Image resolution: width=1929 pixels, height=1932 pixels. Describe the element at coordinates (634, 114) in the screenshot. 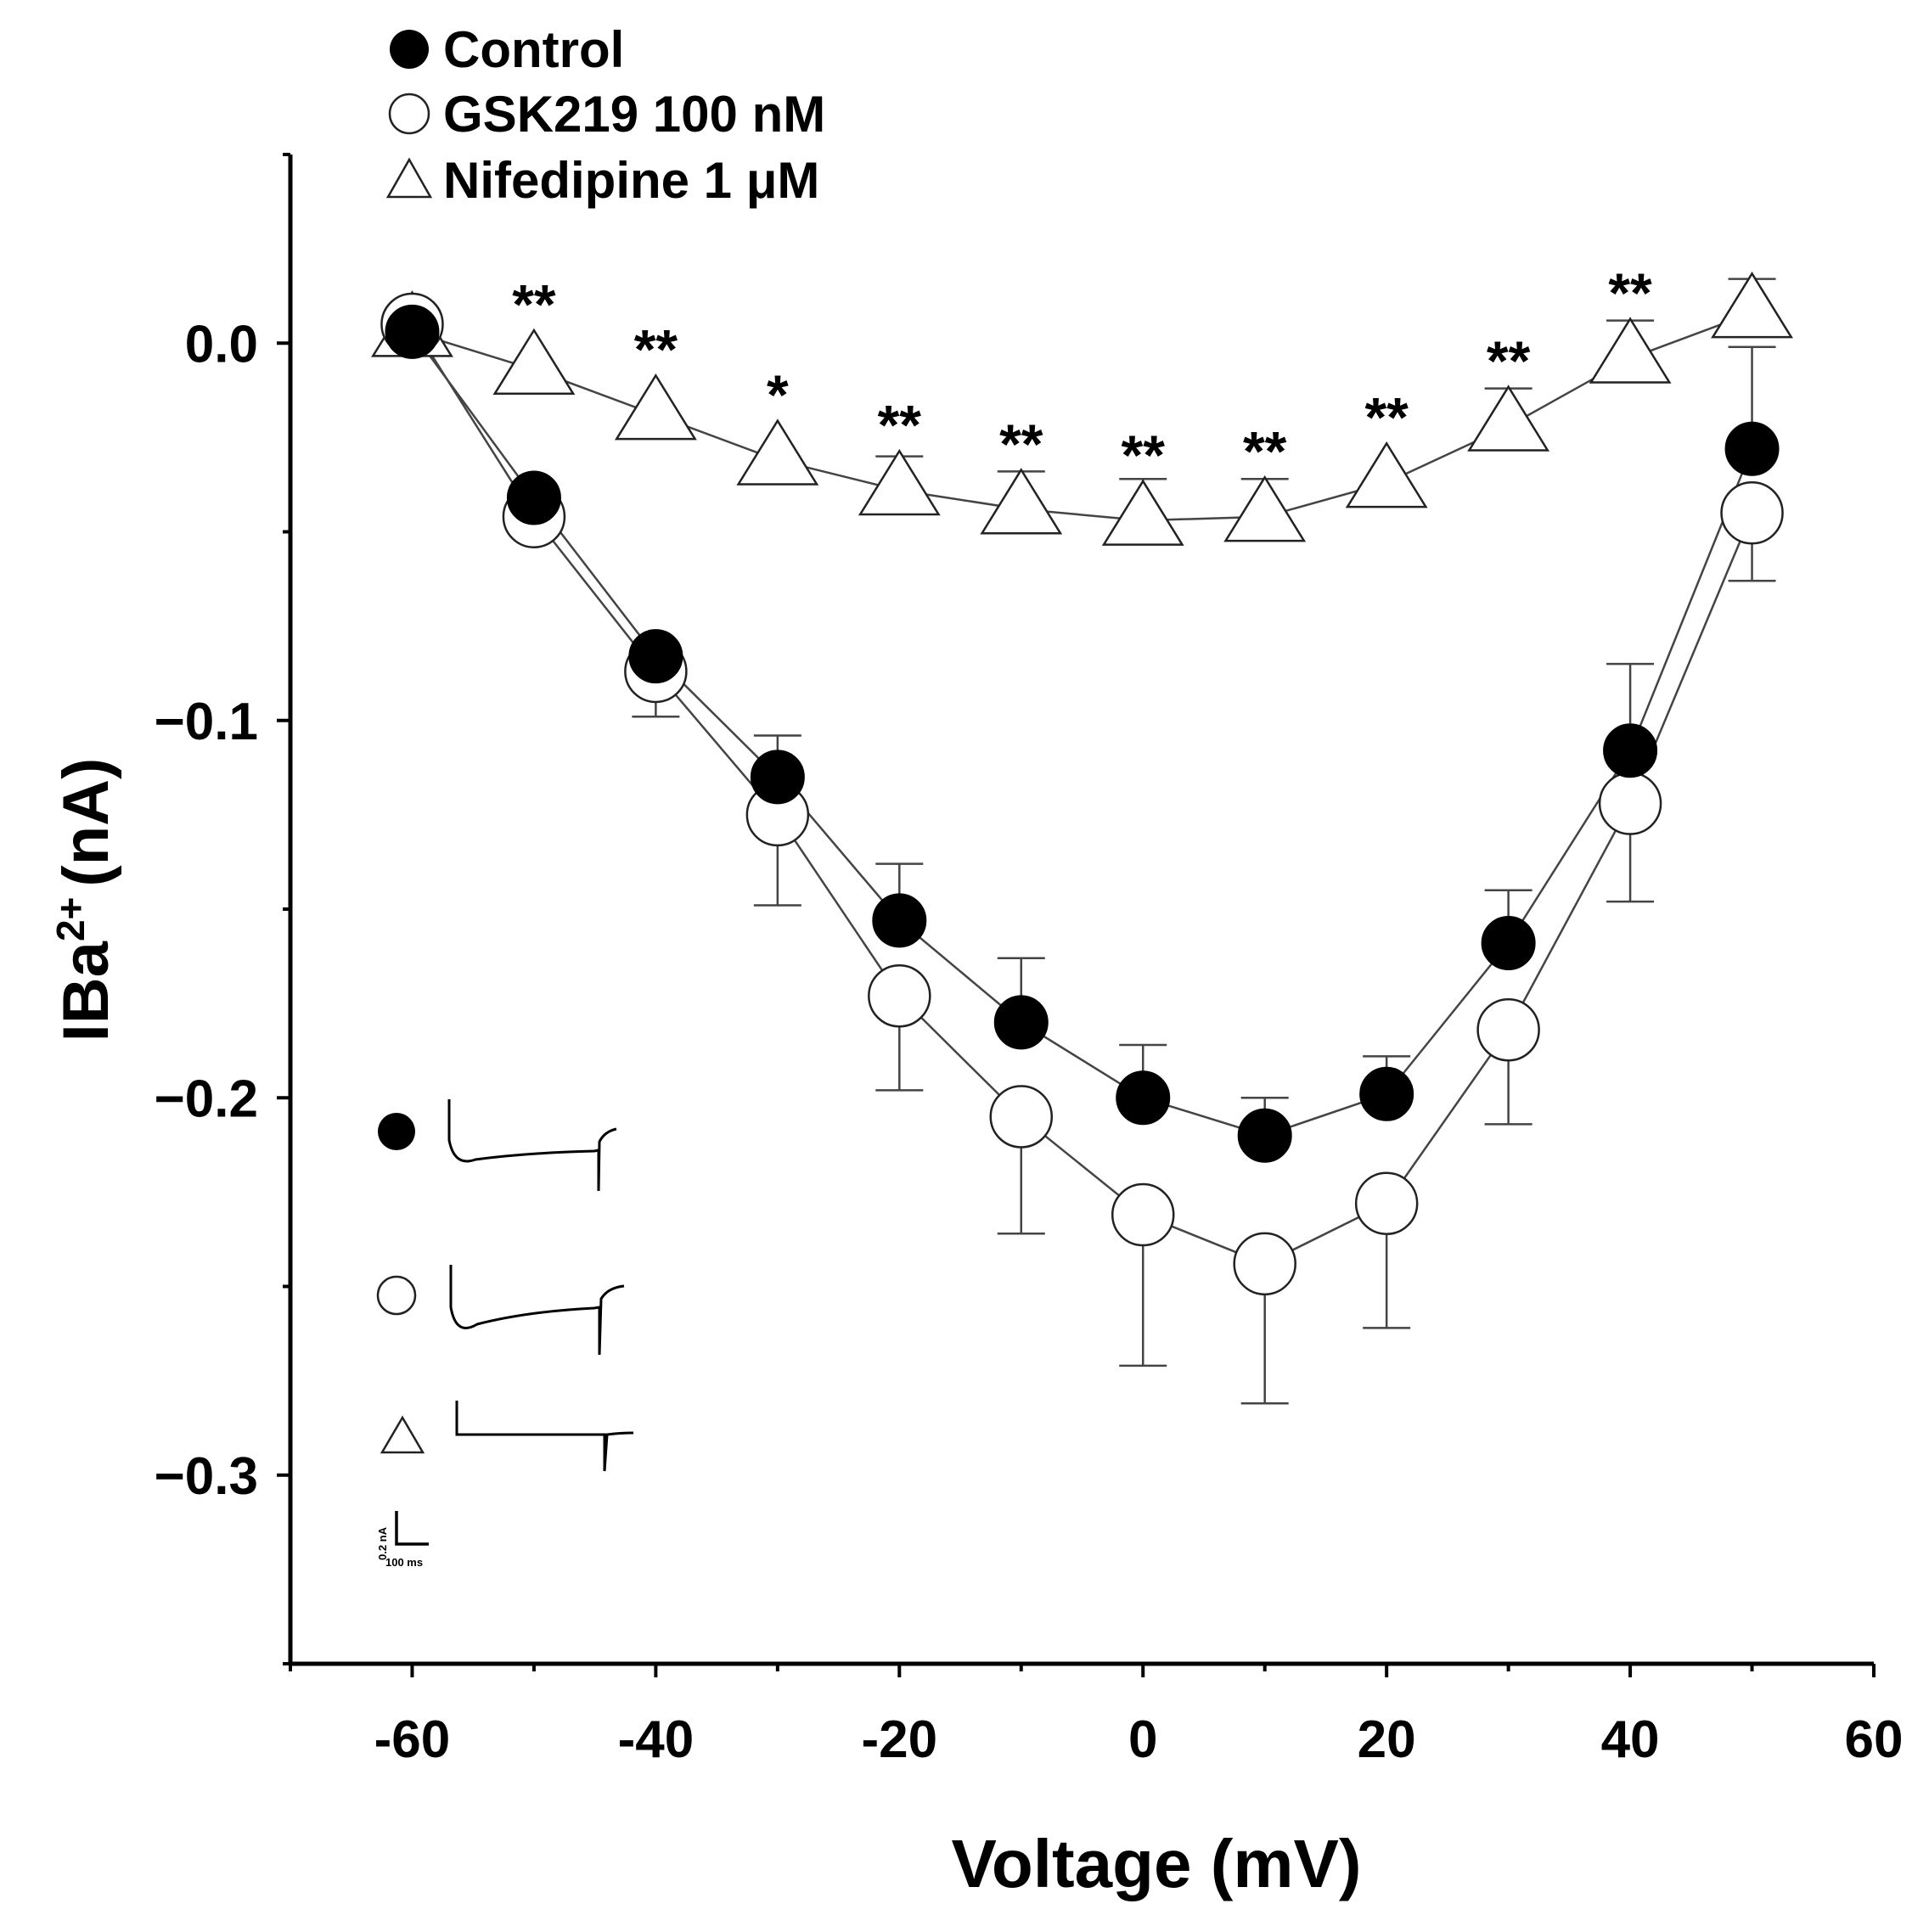

I see `legend-label: GSK219 100 nM` at that location.